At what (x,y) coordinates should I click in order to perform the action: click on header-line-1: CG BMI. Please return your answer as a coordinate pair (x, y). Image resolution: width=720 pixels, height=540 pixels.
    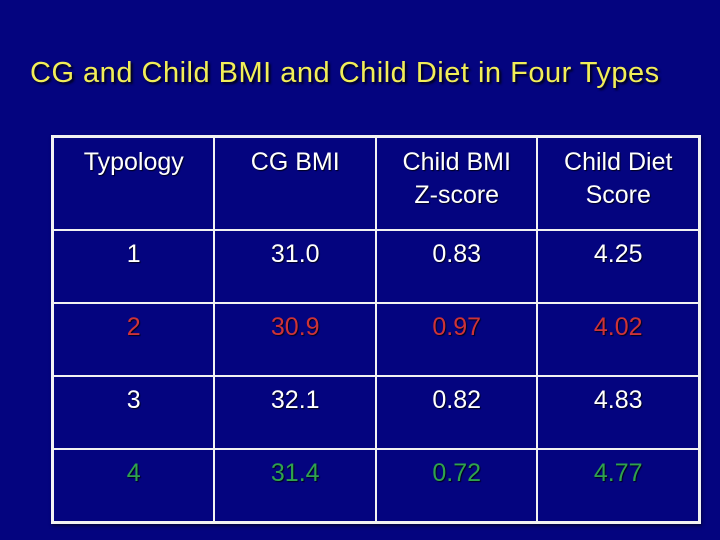
    Looking at the image, I should click on (295, 162).